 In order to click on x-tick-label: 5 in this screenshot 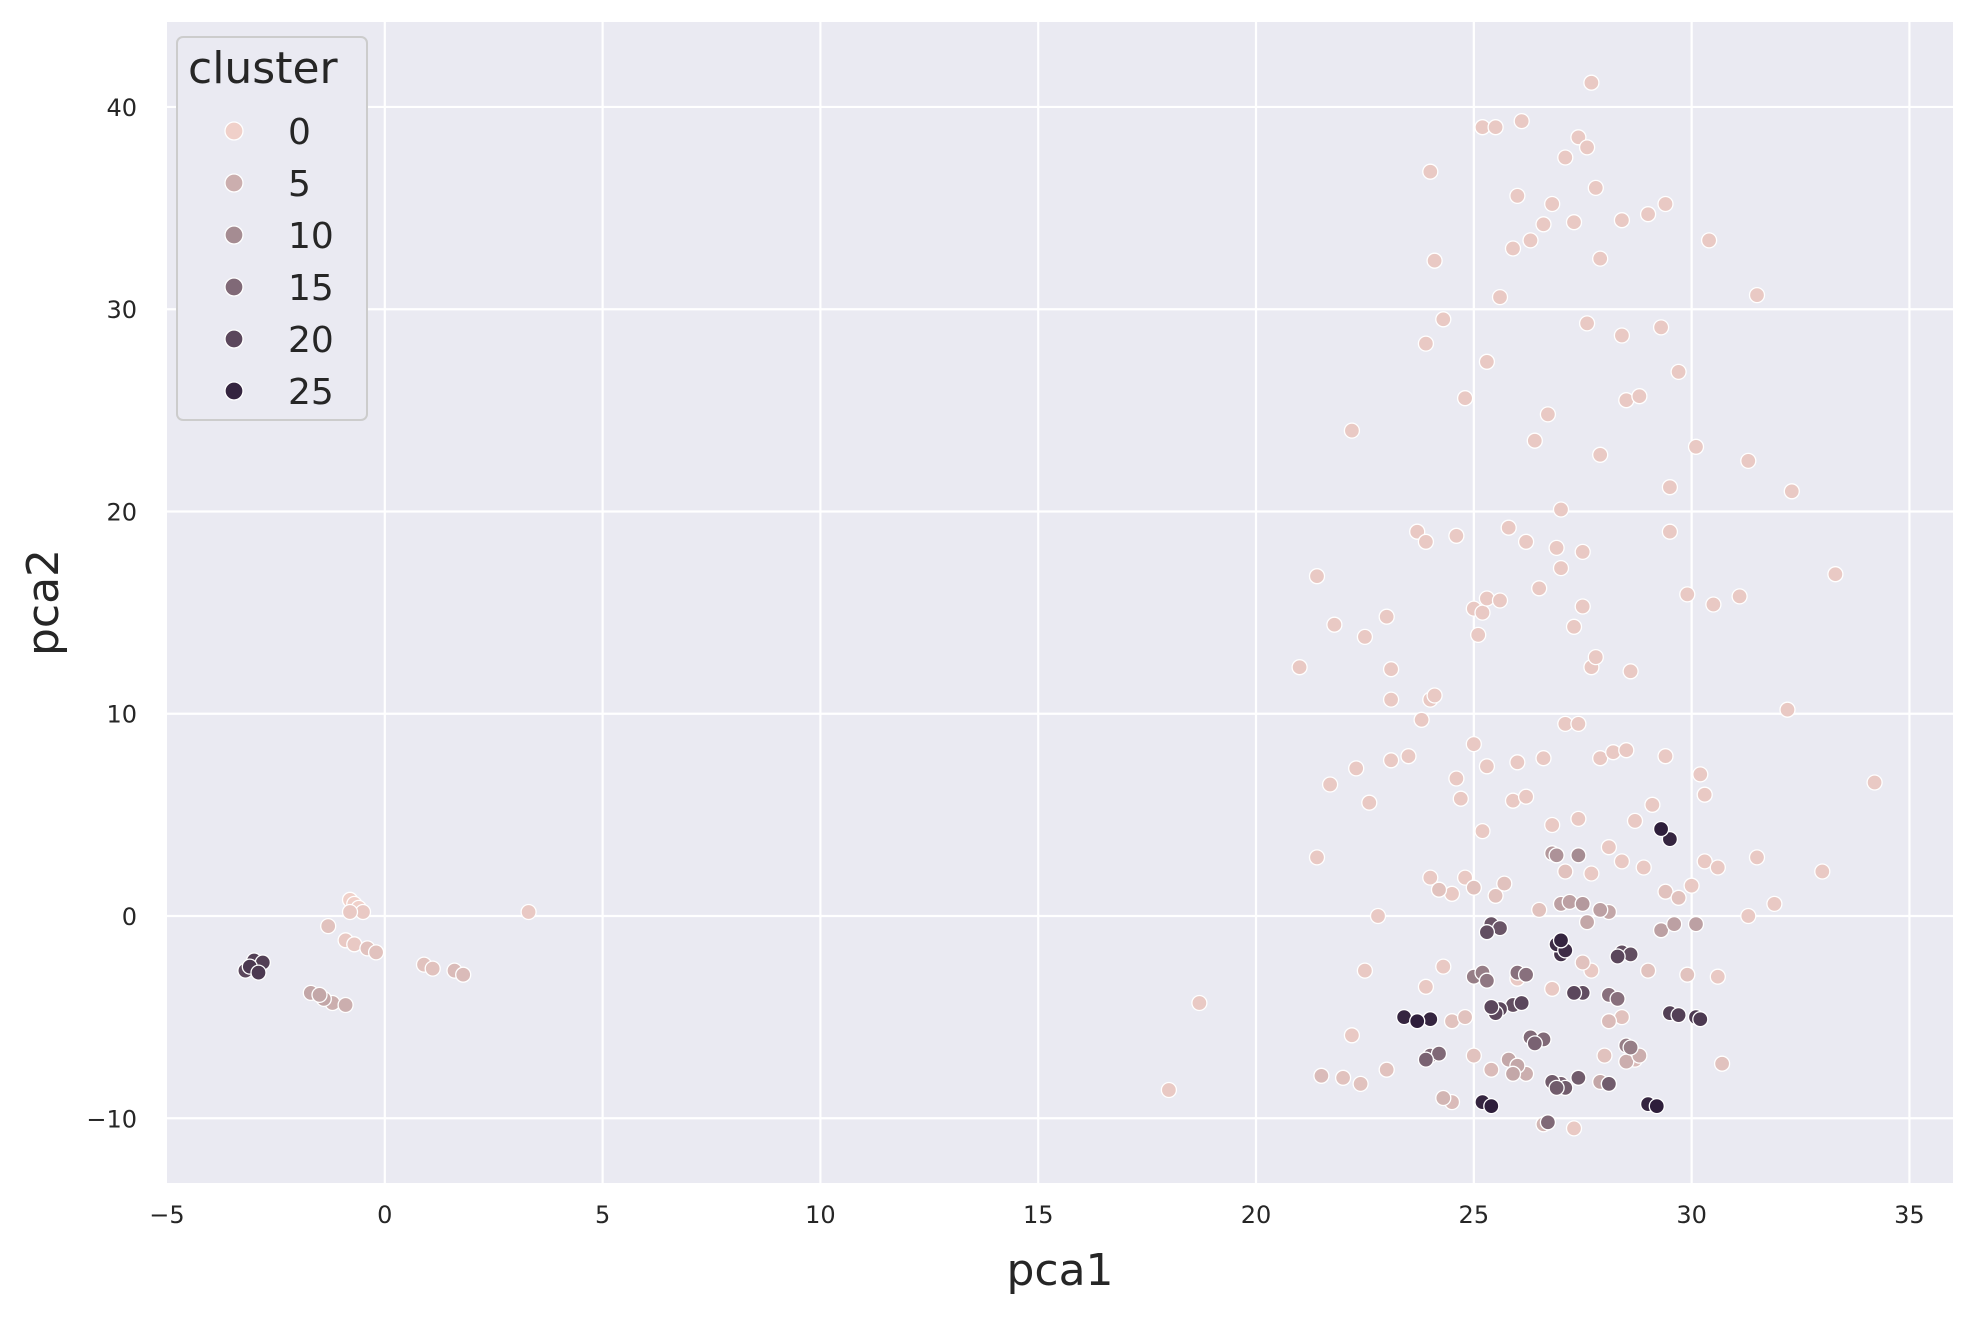, I will do `click(602, 1215)`.